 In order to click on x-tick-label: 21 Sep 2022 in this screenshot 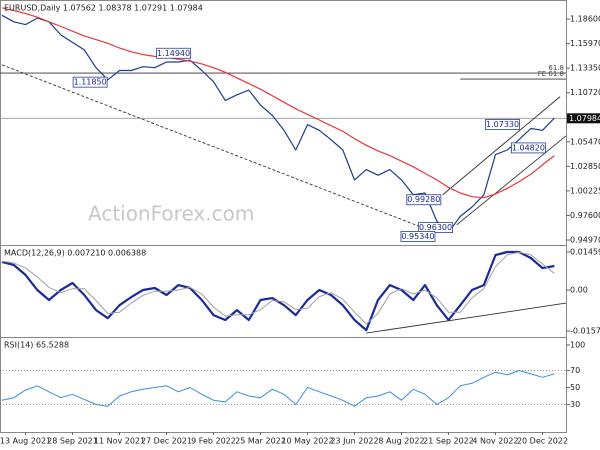, I will do `click(448, 441)`.